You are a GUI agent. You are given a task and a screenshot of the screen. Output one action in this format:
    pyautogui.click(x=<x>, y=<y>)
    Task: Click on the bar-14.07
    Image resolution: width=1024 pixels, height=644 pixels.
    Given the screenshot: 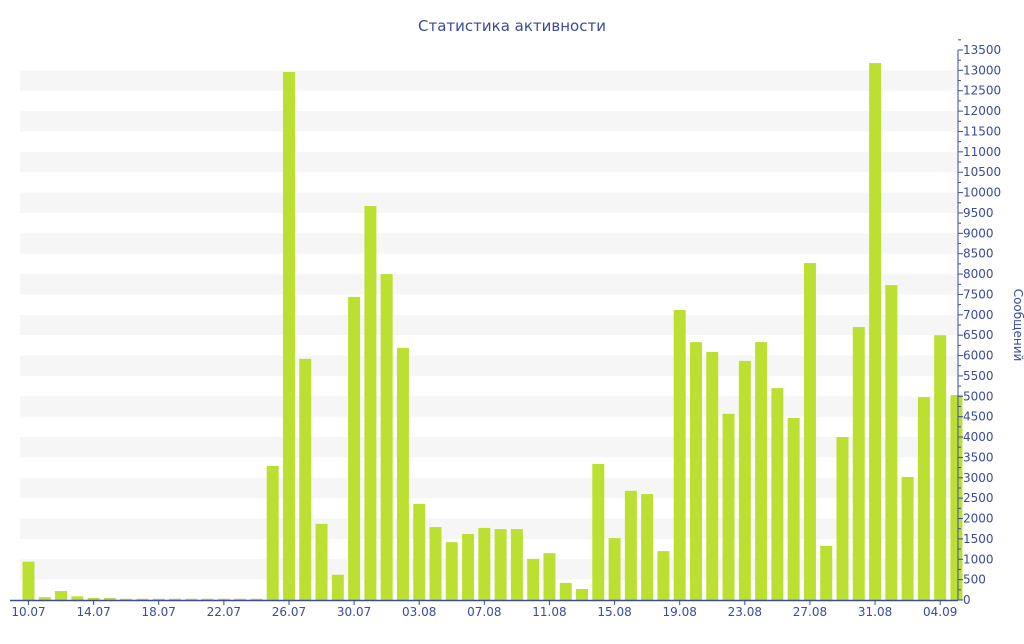 What is the action you would take?
    pyautogui.click(x=93, y=598)
    